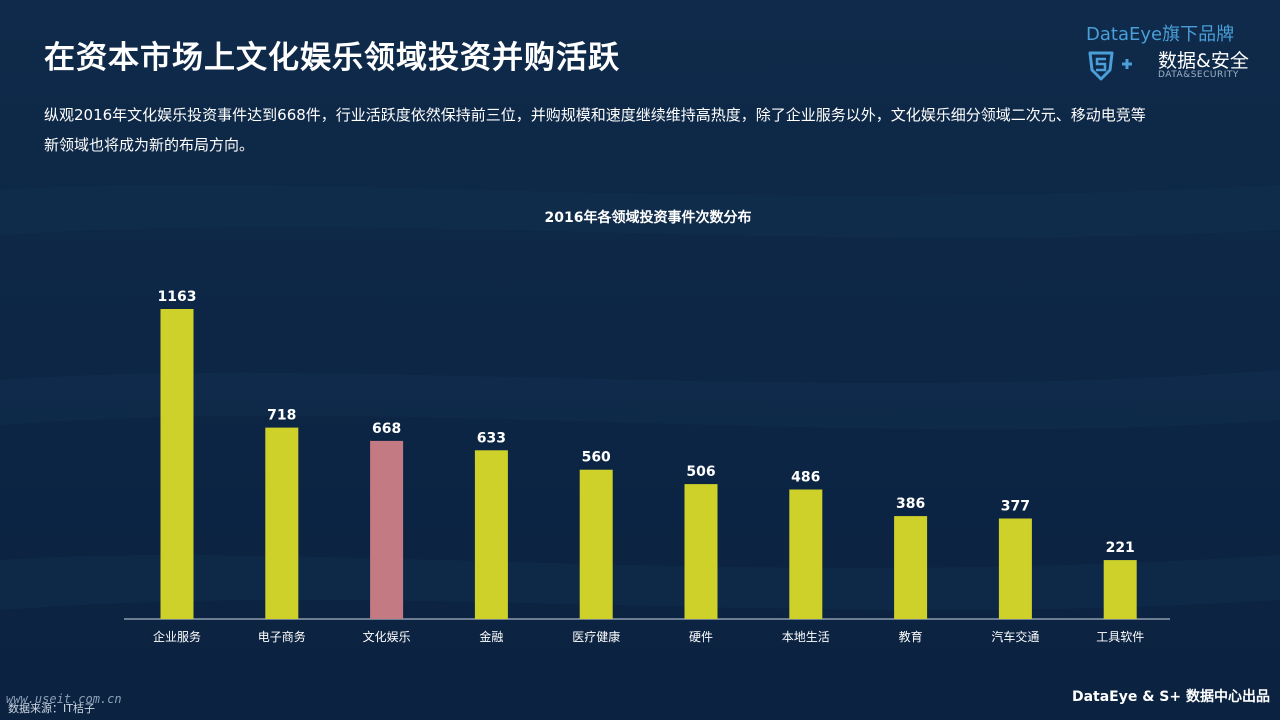  Describe the element at coordinates (1170, 697) in the screenshot. I see `footer-credit: DataEye & S+ 数据中心出品` at that location.